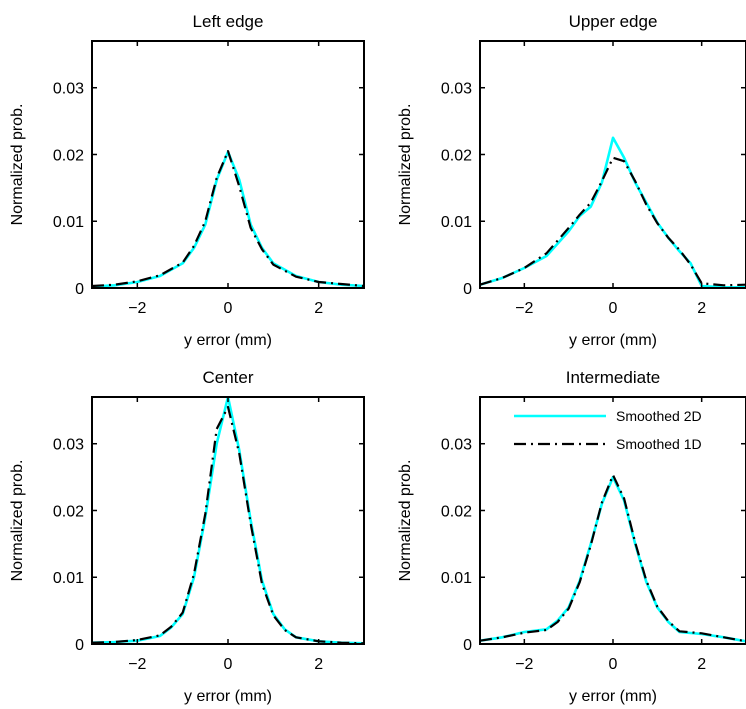 This screenshot has height=709, width=746. I want to click on chart-title: Intermediate, so click(613, 377).